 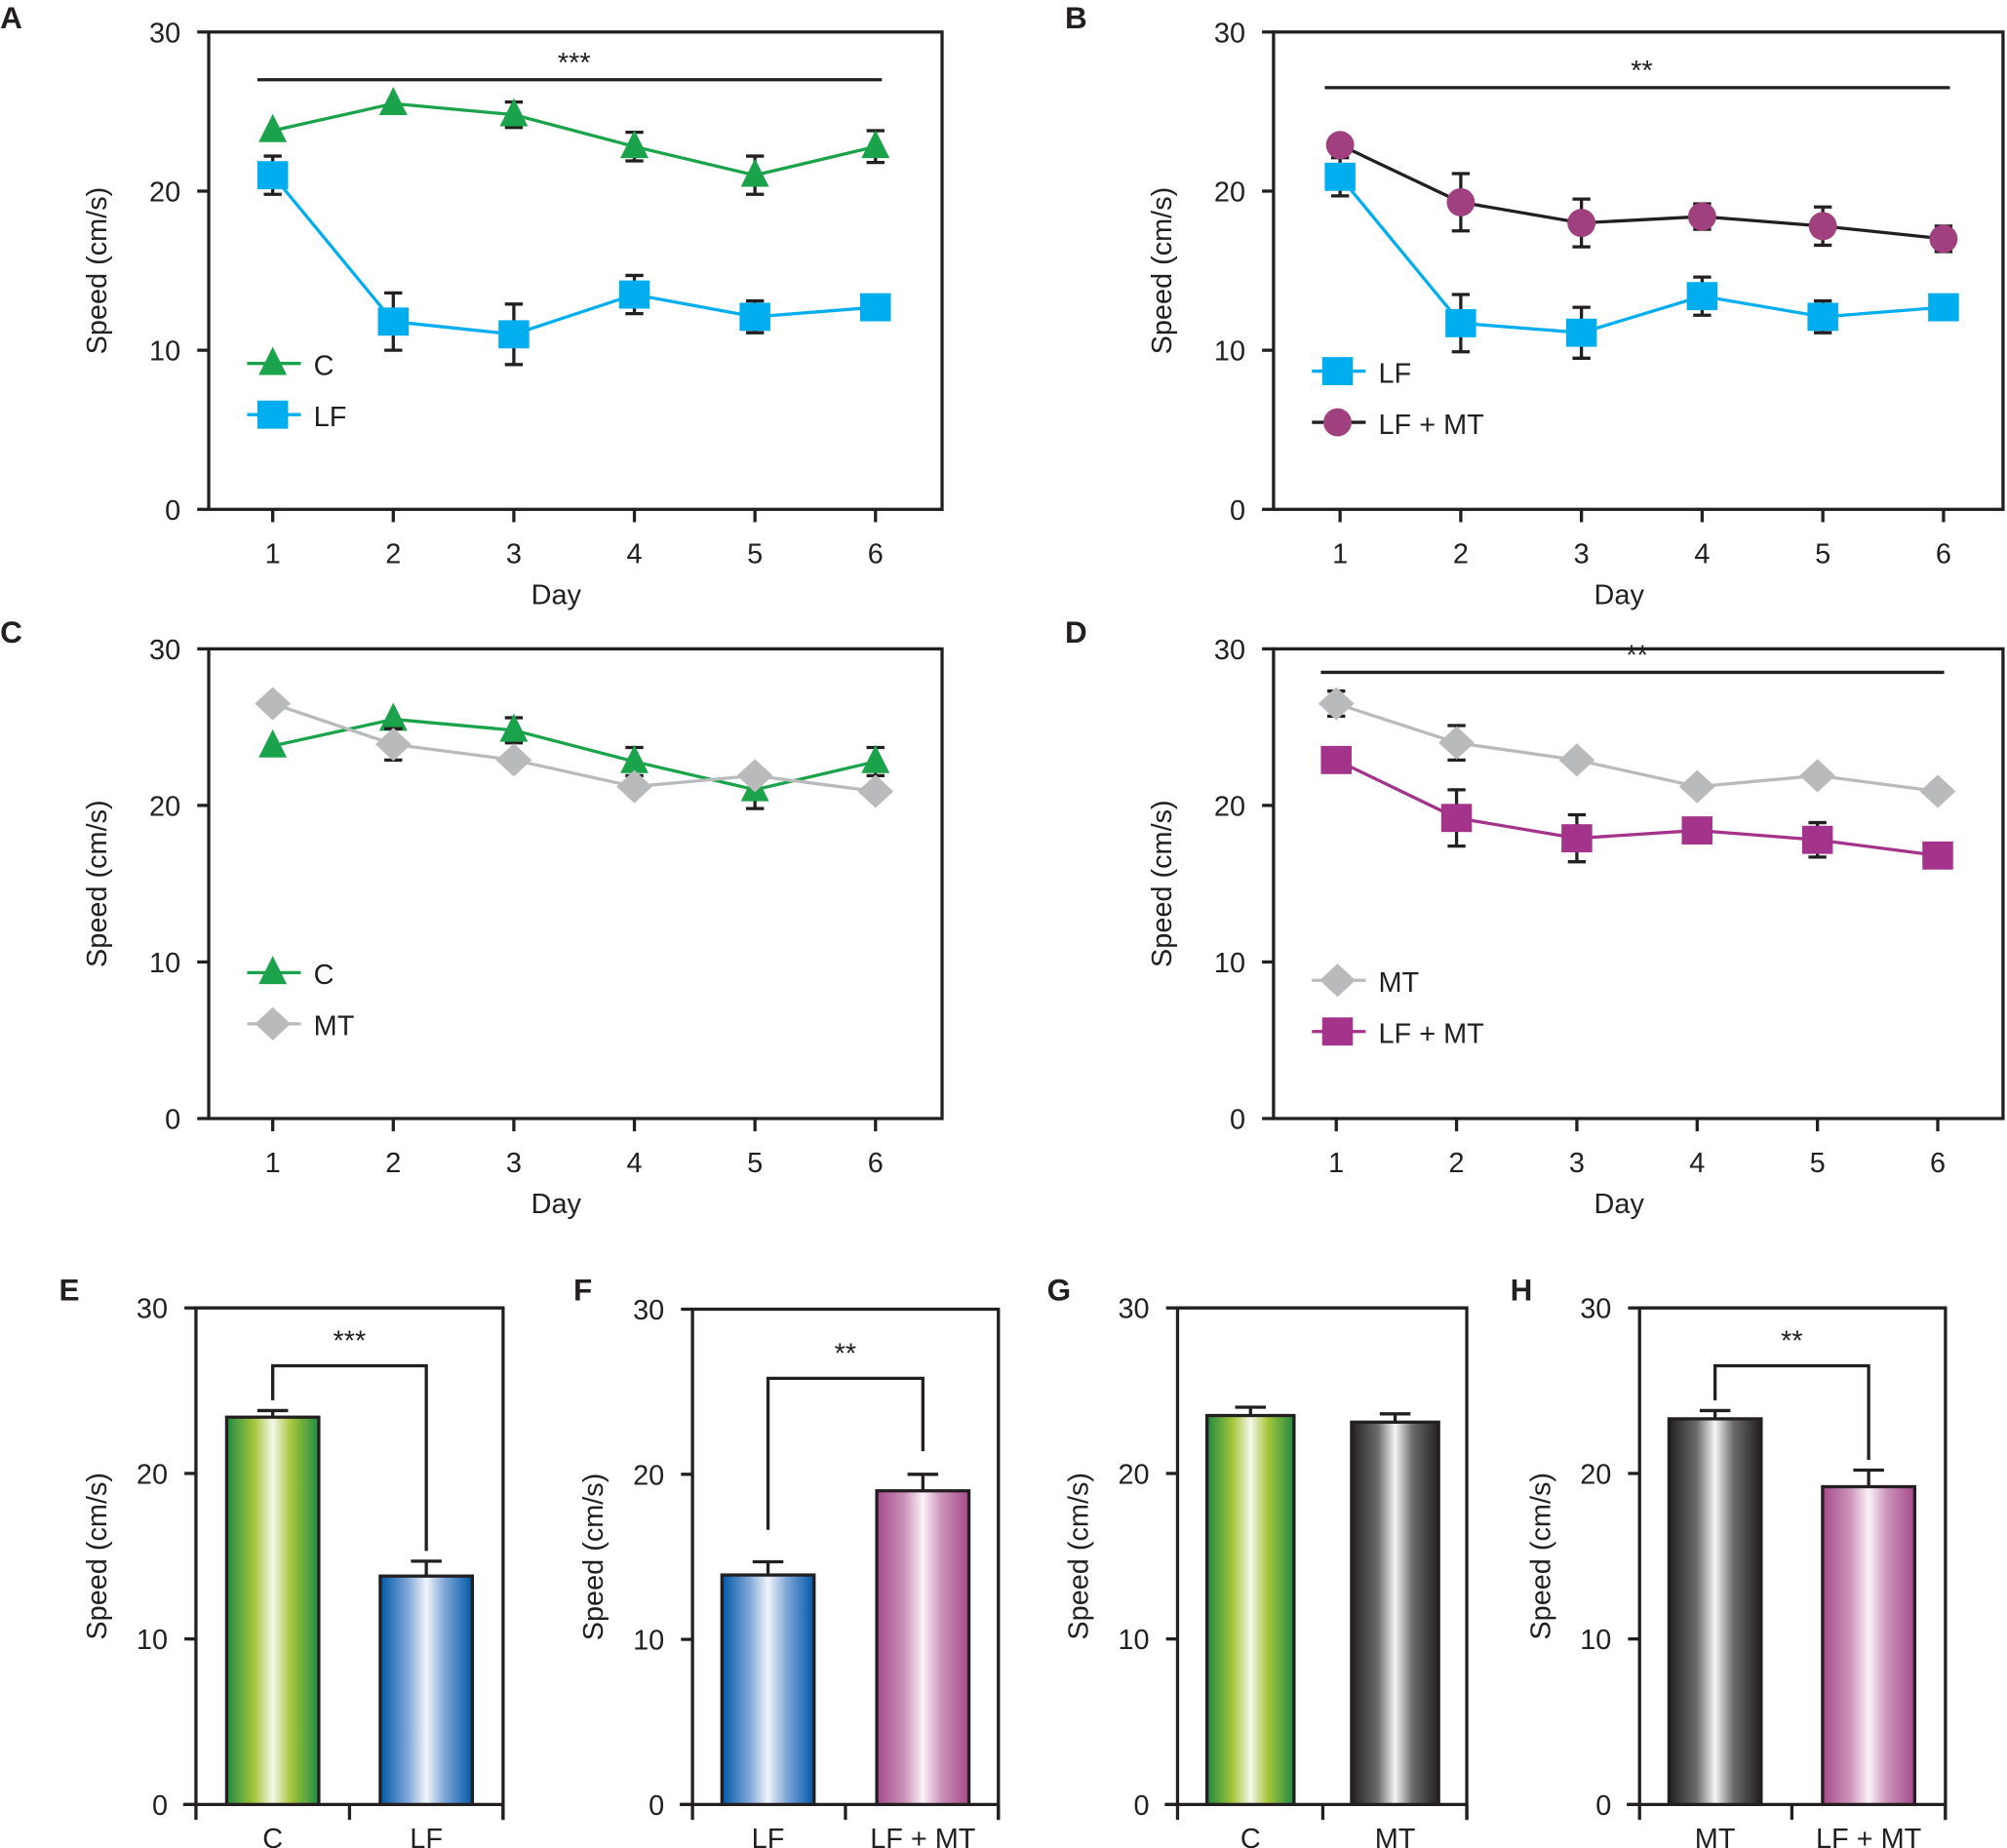 I want to click on panel-e: E 0 10 20 30 Speed (cm/s) C LF ***, so click(x=282, y=1560).